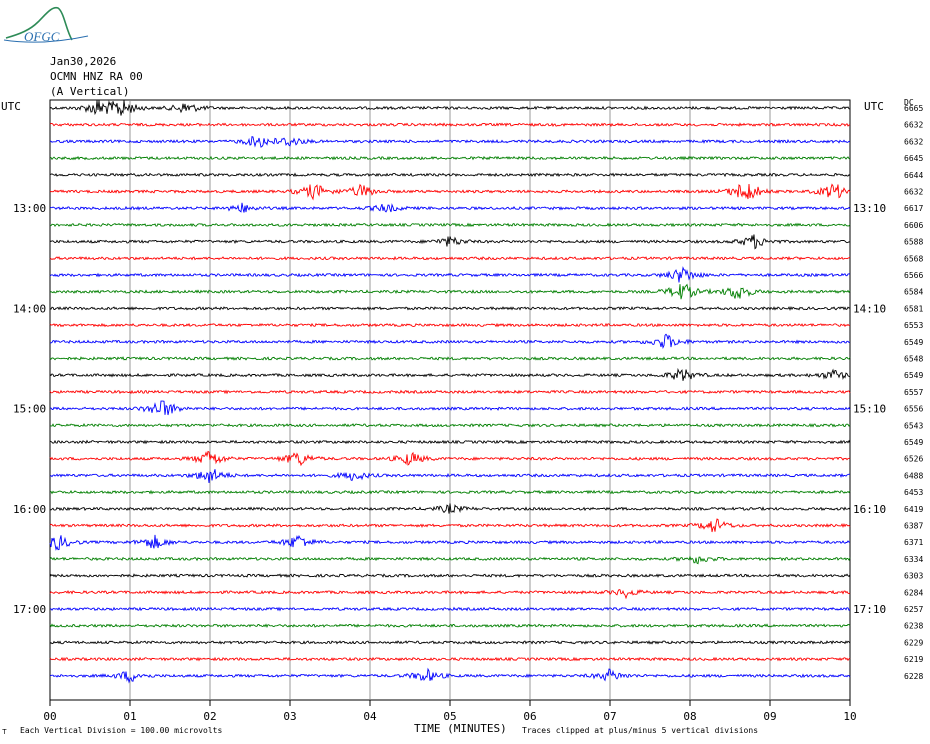 The image size is (930, 744). What do you see at coordinates (370, 716) in the screenshot?
I see `x-tick-label: 04` at bounding box center [370, 716].